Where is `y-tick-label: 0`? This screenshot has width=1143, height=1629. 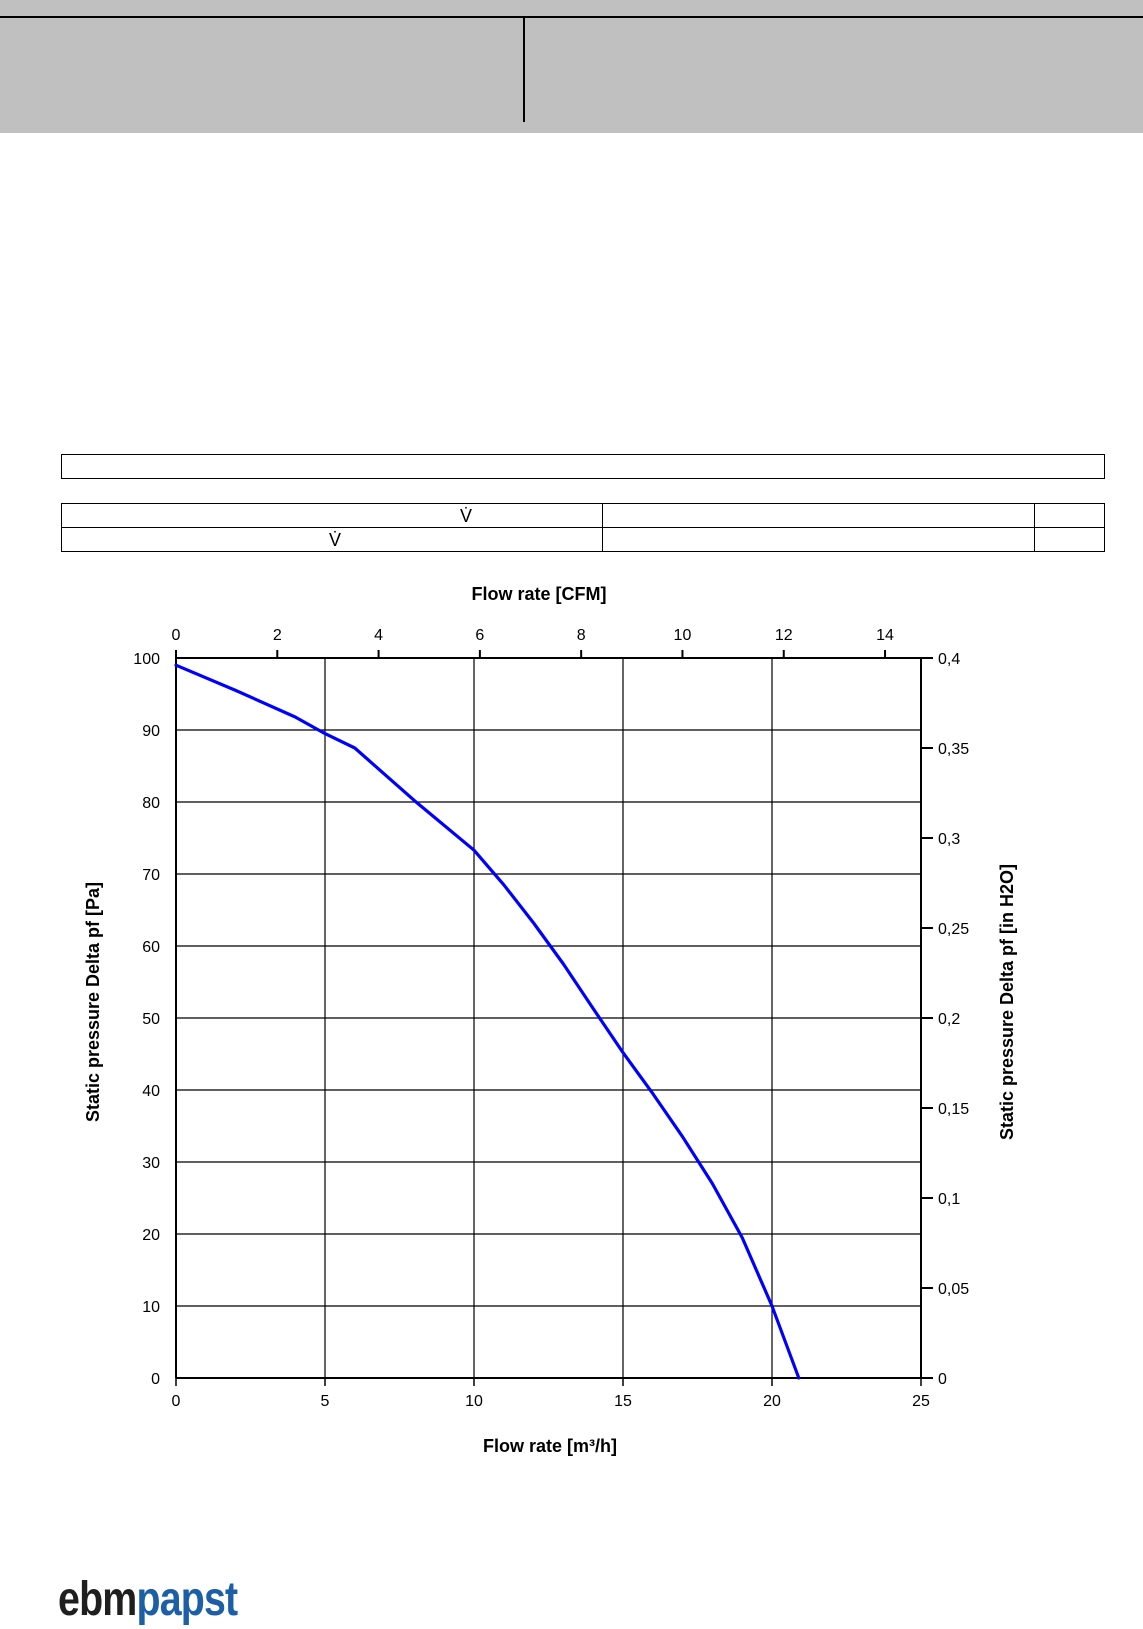 y-tick-label: 0 is located at coordinates (155, 1379).